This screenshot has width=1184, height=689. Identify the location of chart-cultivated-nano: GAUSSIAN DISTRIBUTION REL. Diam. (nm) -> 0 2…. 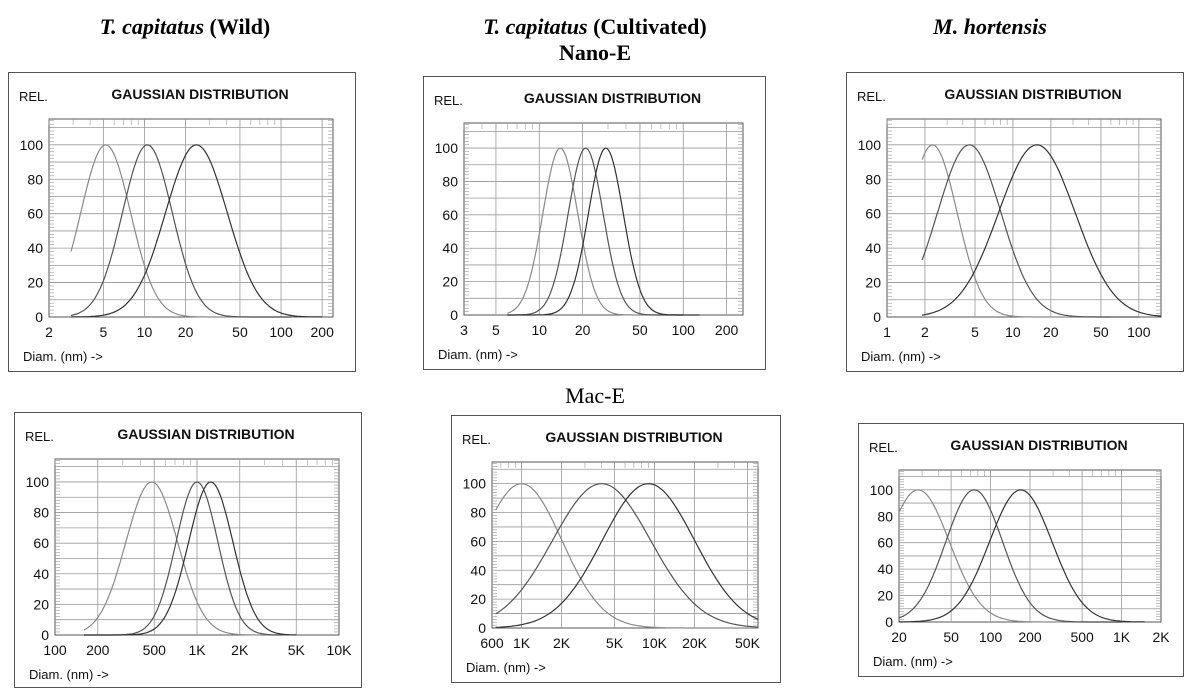
(589, 226).